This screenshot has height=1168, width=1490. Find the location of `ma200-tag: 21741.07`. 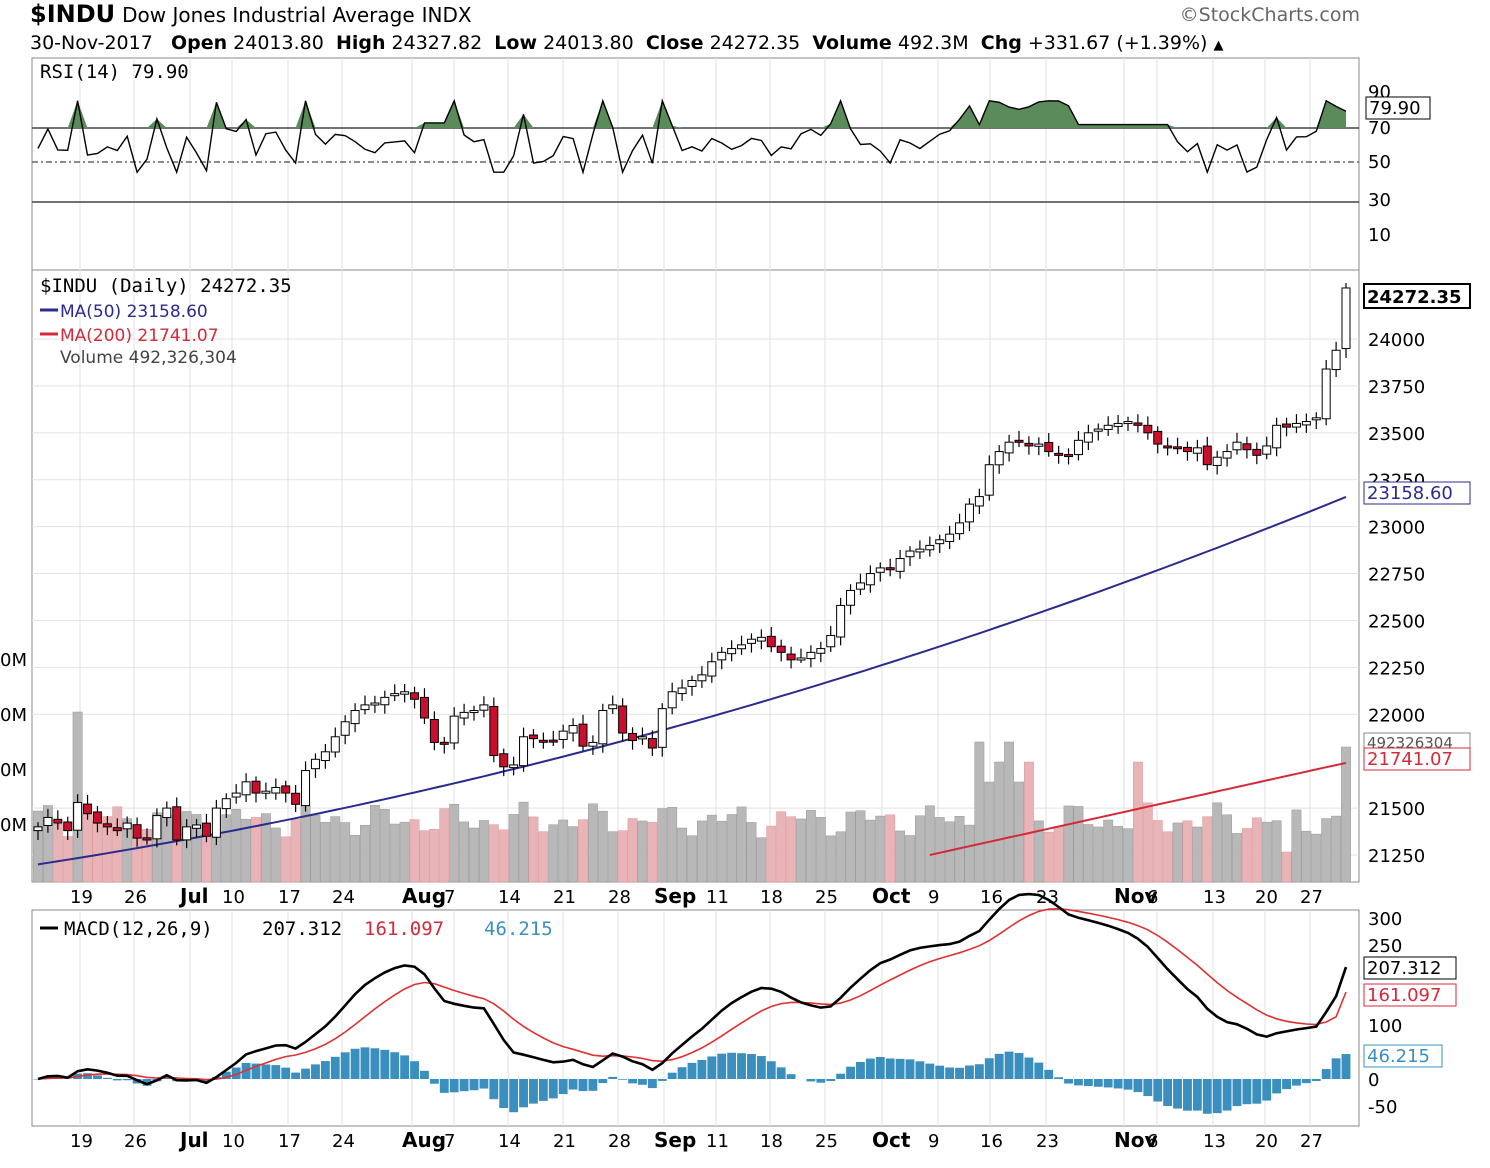

ma200-tag: 21741.07 is located at coordinates (1410, 759).